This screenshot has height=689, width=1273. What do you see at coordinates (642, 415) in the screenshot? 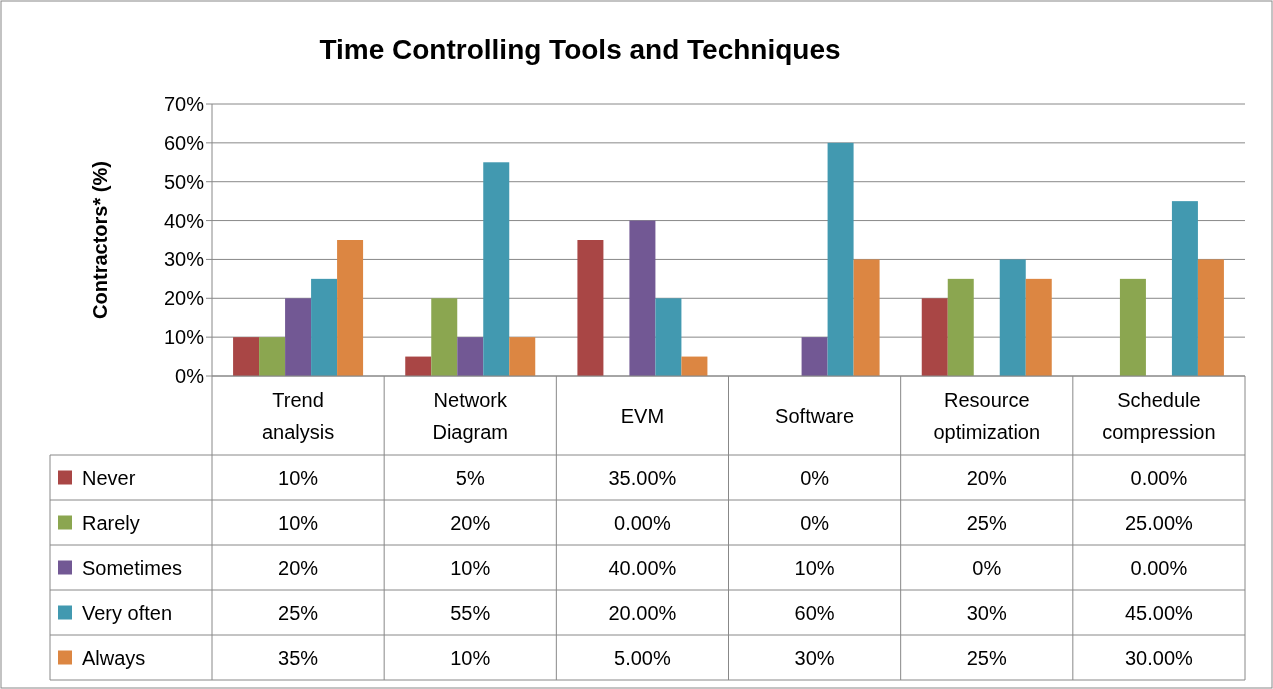
I see `x-tick-label: EVM` at bounding box center [642, 415].